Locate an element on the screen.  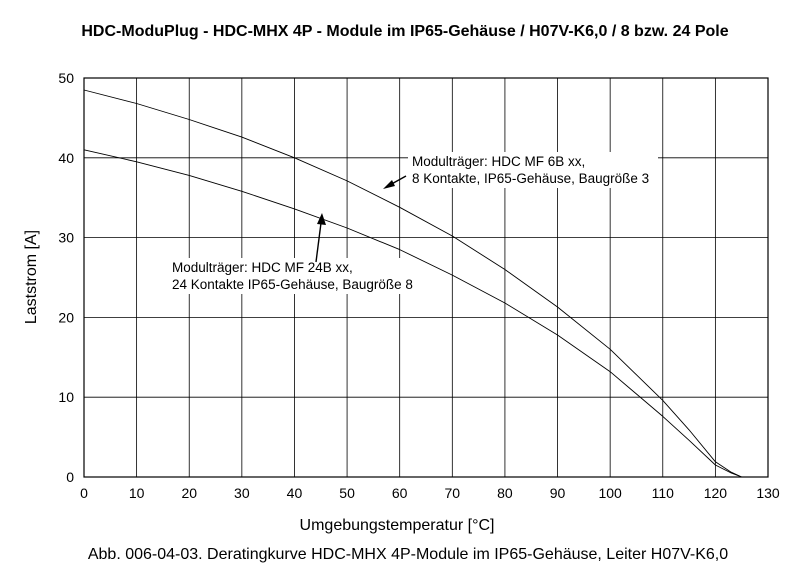
x-tick-label: 60 is located at coordinates (400, 493).